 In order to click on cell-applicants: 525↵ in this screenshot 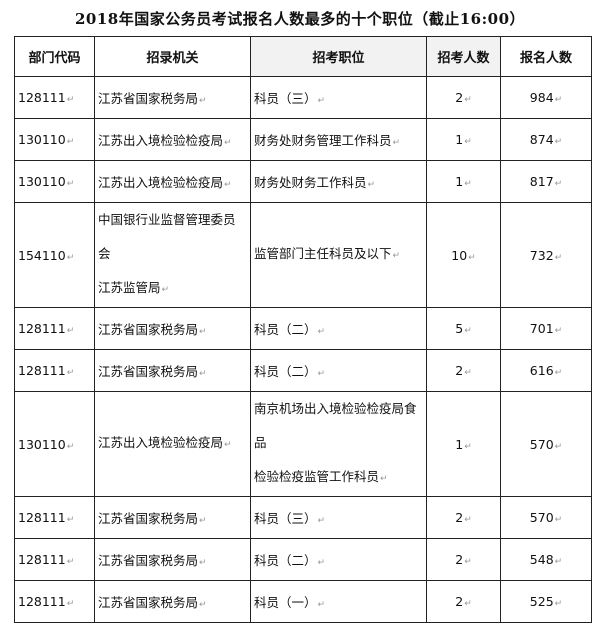, I will do `click(546, 601)`.